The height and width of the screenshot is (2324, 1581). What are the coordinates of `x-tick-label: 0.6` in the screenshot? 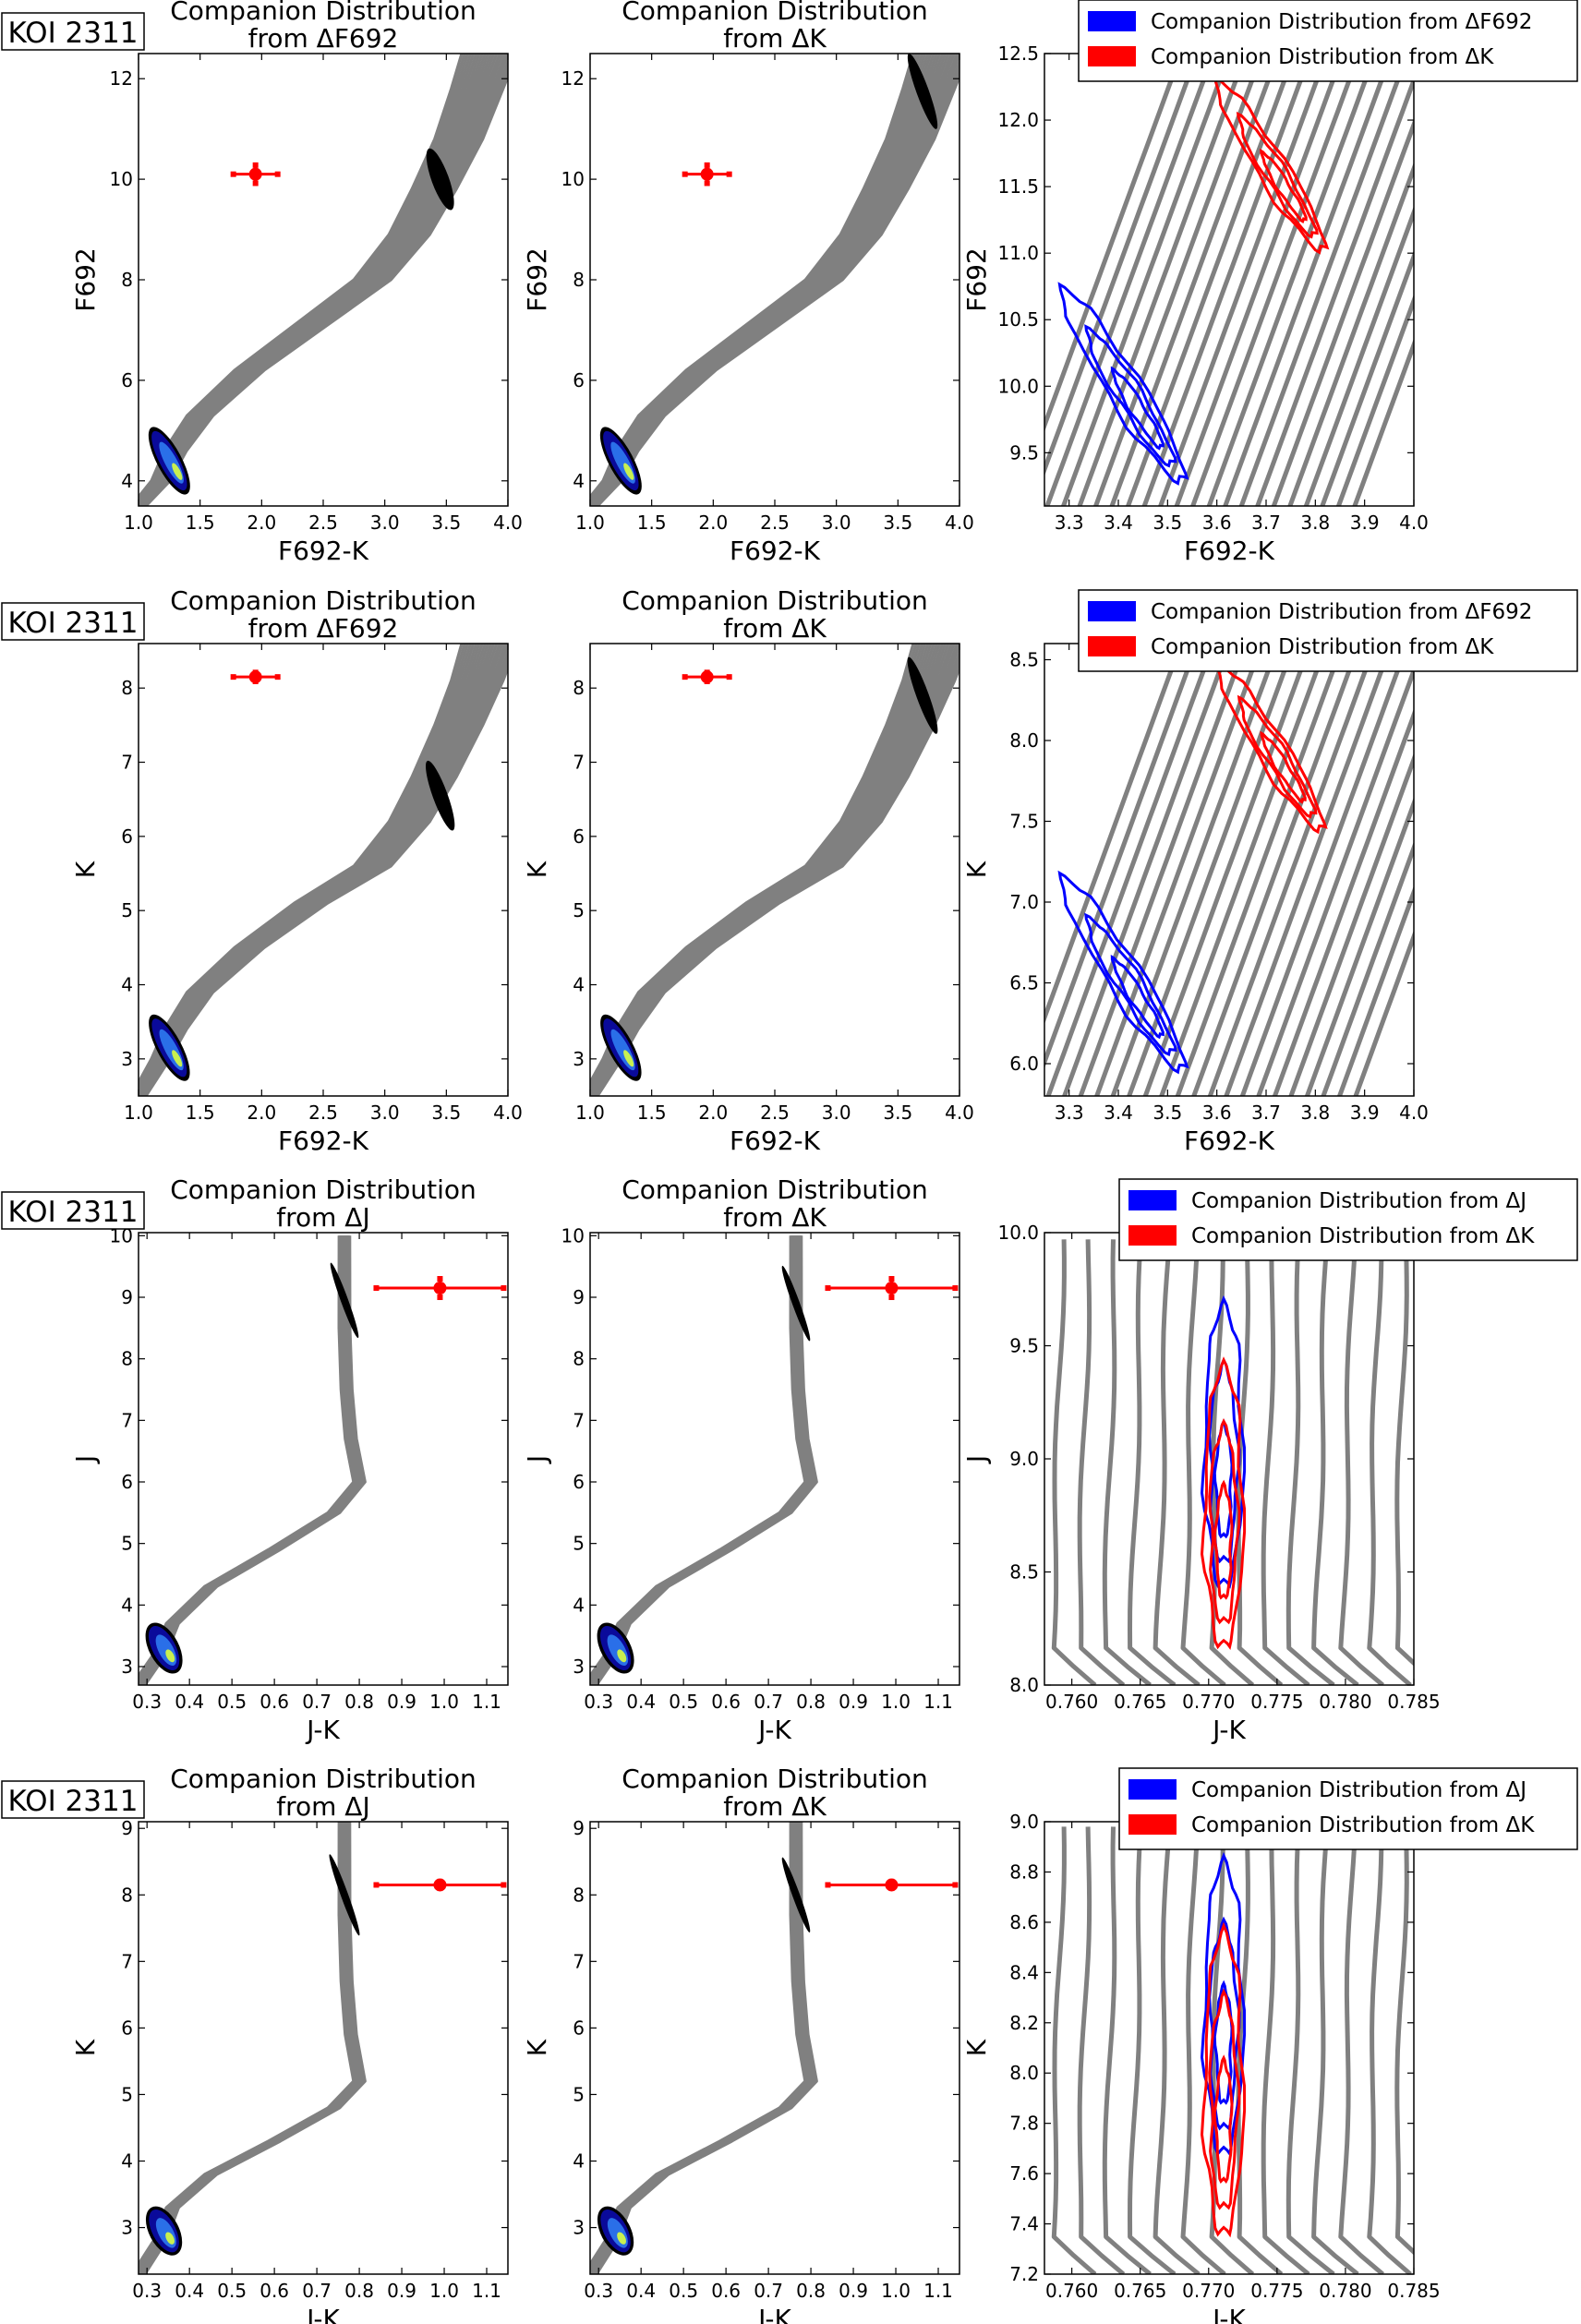 It's located at (726, 2291).